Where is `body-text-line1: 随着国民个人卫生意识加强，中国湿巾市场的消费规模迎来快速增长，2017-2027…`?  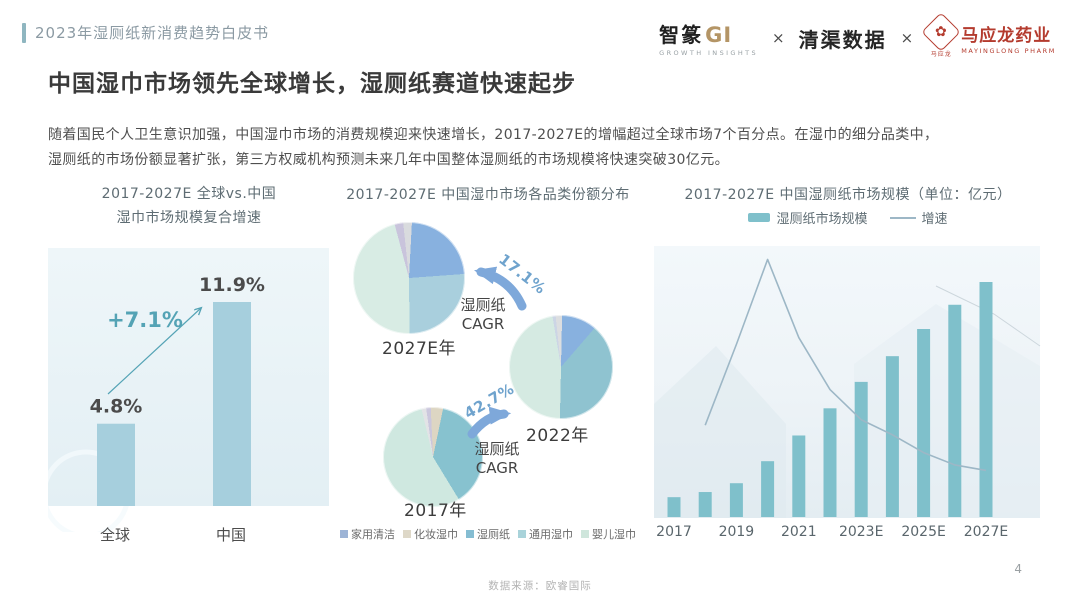 body-text-line1: 随着国民个人卫生意识加强，中国湿巾市场的消费规模迎来快速增长，2017-2027… is located at coordinates (493, 135).